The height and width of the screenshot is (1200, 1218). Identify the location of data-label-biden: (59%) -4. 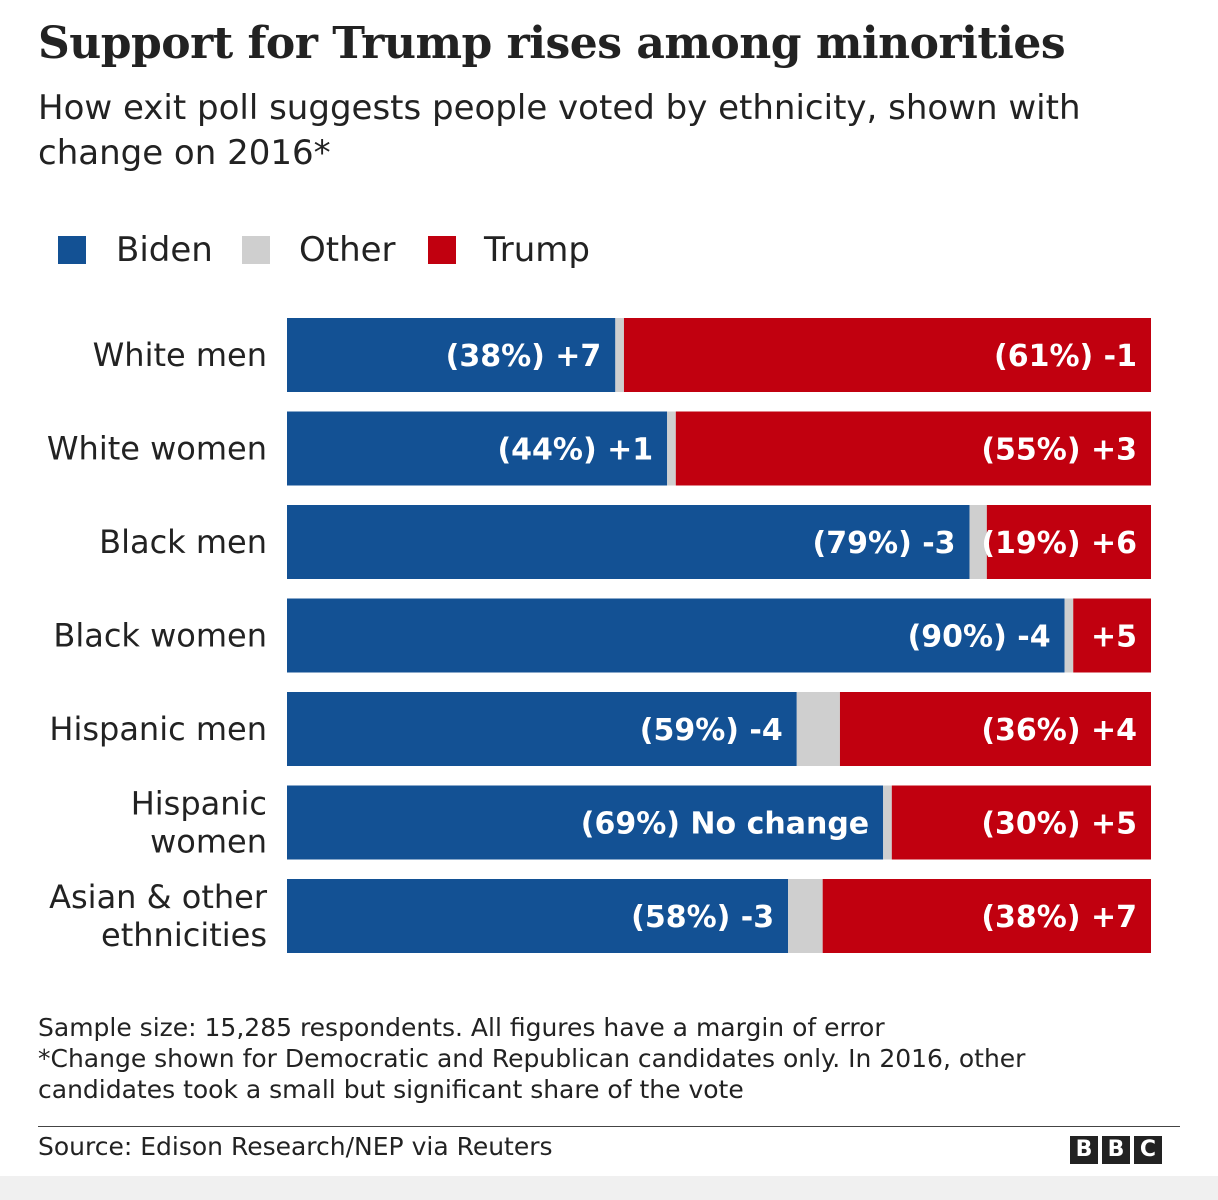
(711, 730).